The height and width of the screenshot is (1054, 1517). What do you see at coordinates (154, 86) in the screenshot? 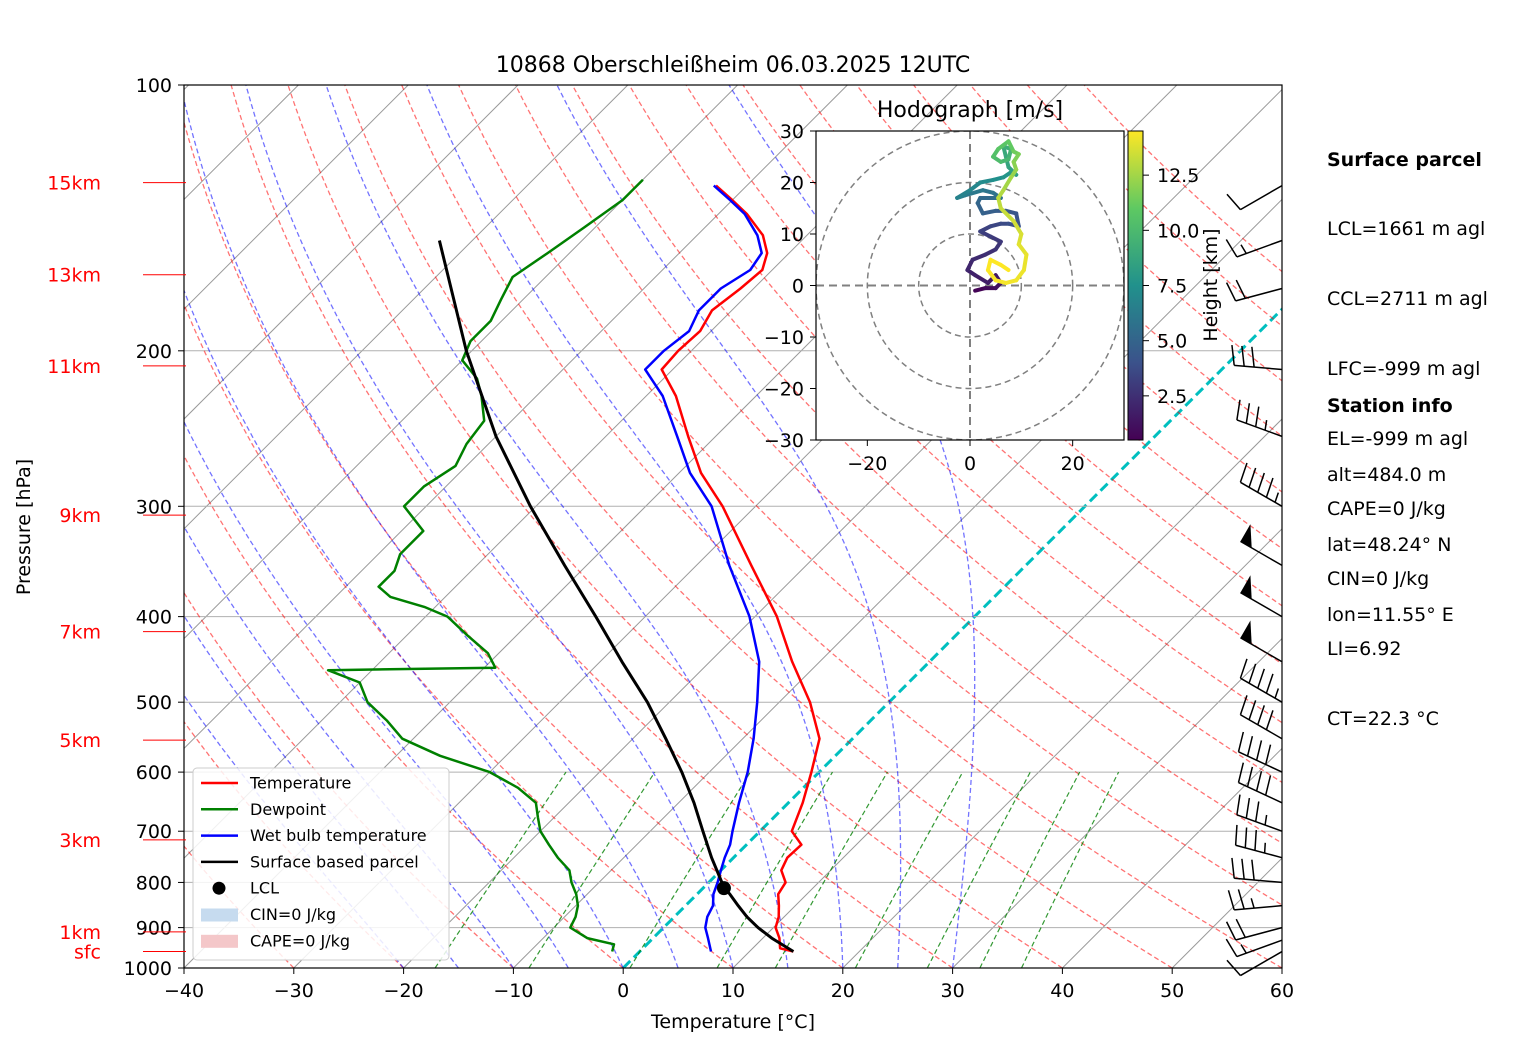
I see `y-tick-label: 100` at bounding box center [154, 86].